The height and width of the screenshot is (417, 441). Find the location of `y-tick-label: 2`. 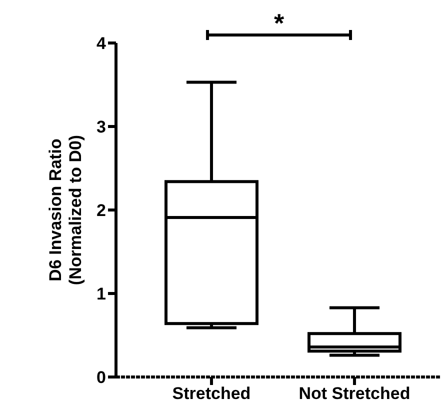

y-tick-label: 2 is located at coordinates (101, 210).